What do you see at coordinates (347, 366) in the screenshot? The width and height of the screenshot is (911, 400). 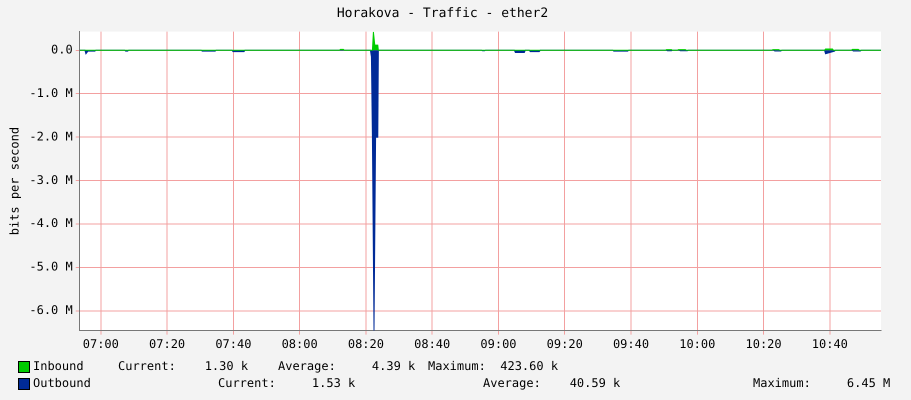 I see `text: Average: 4.39 k` at bounding box center [347, 366].